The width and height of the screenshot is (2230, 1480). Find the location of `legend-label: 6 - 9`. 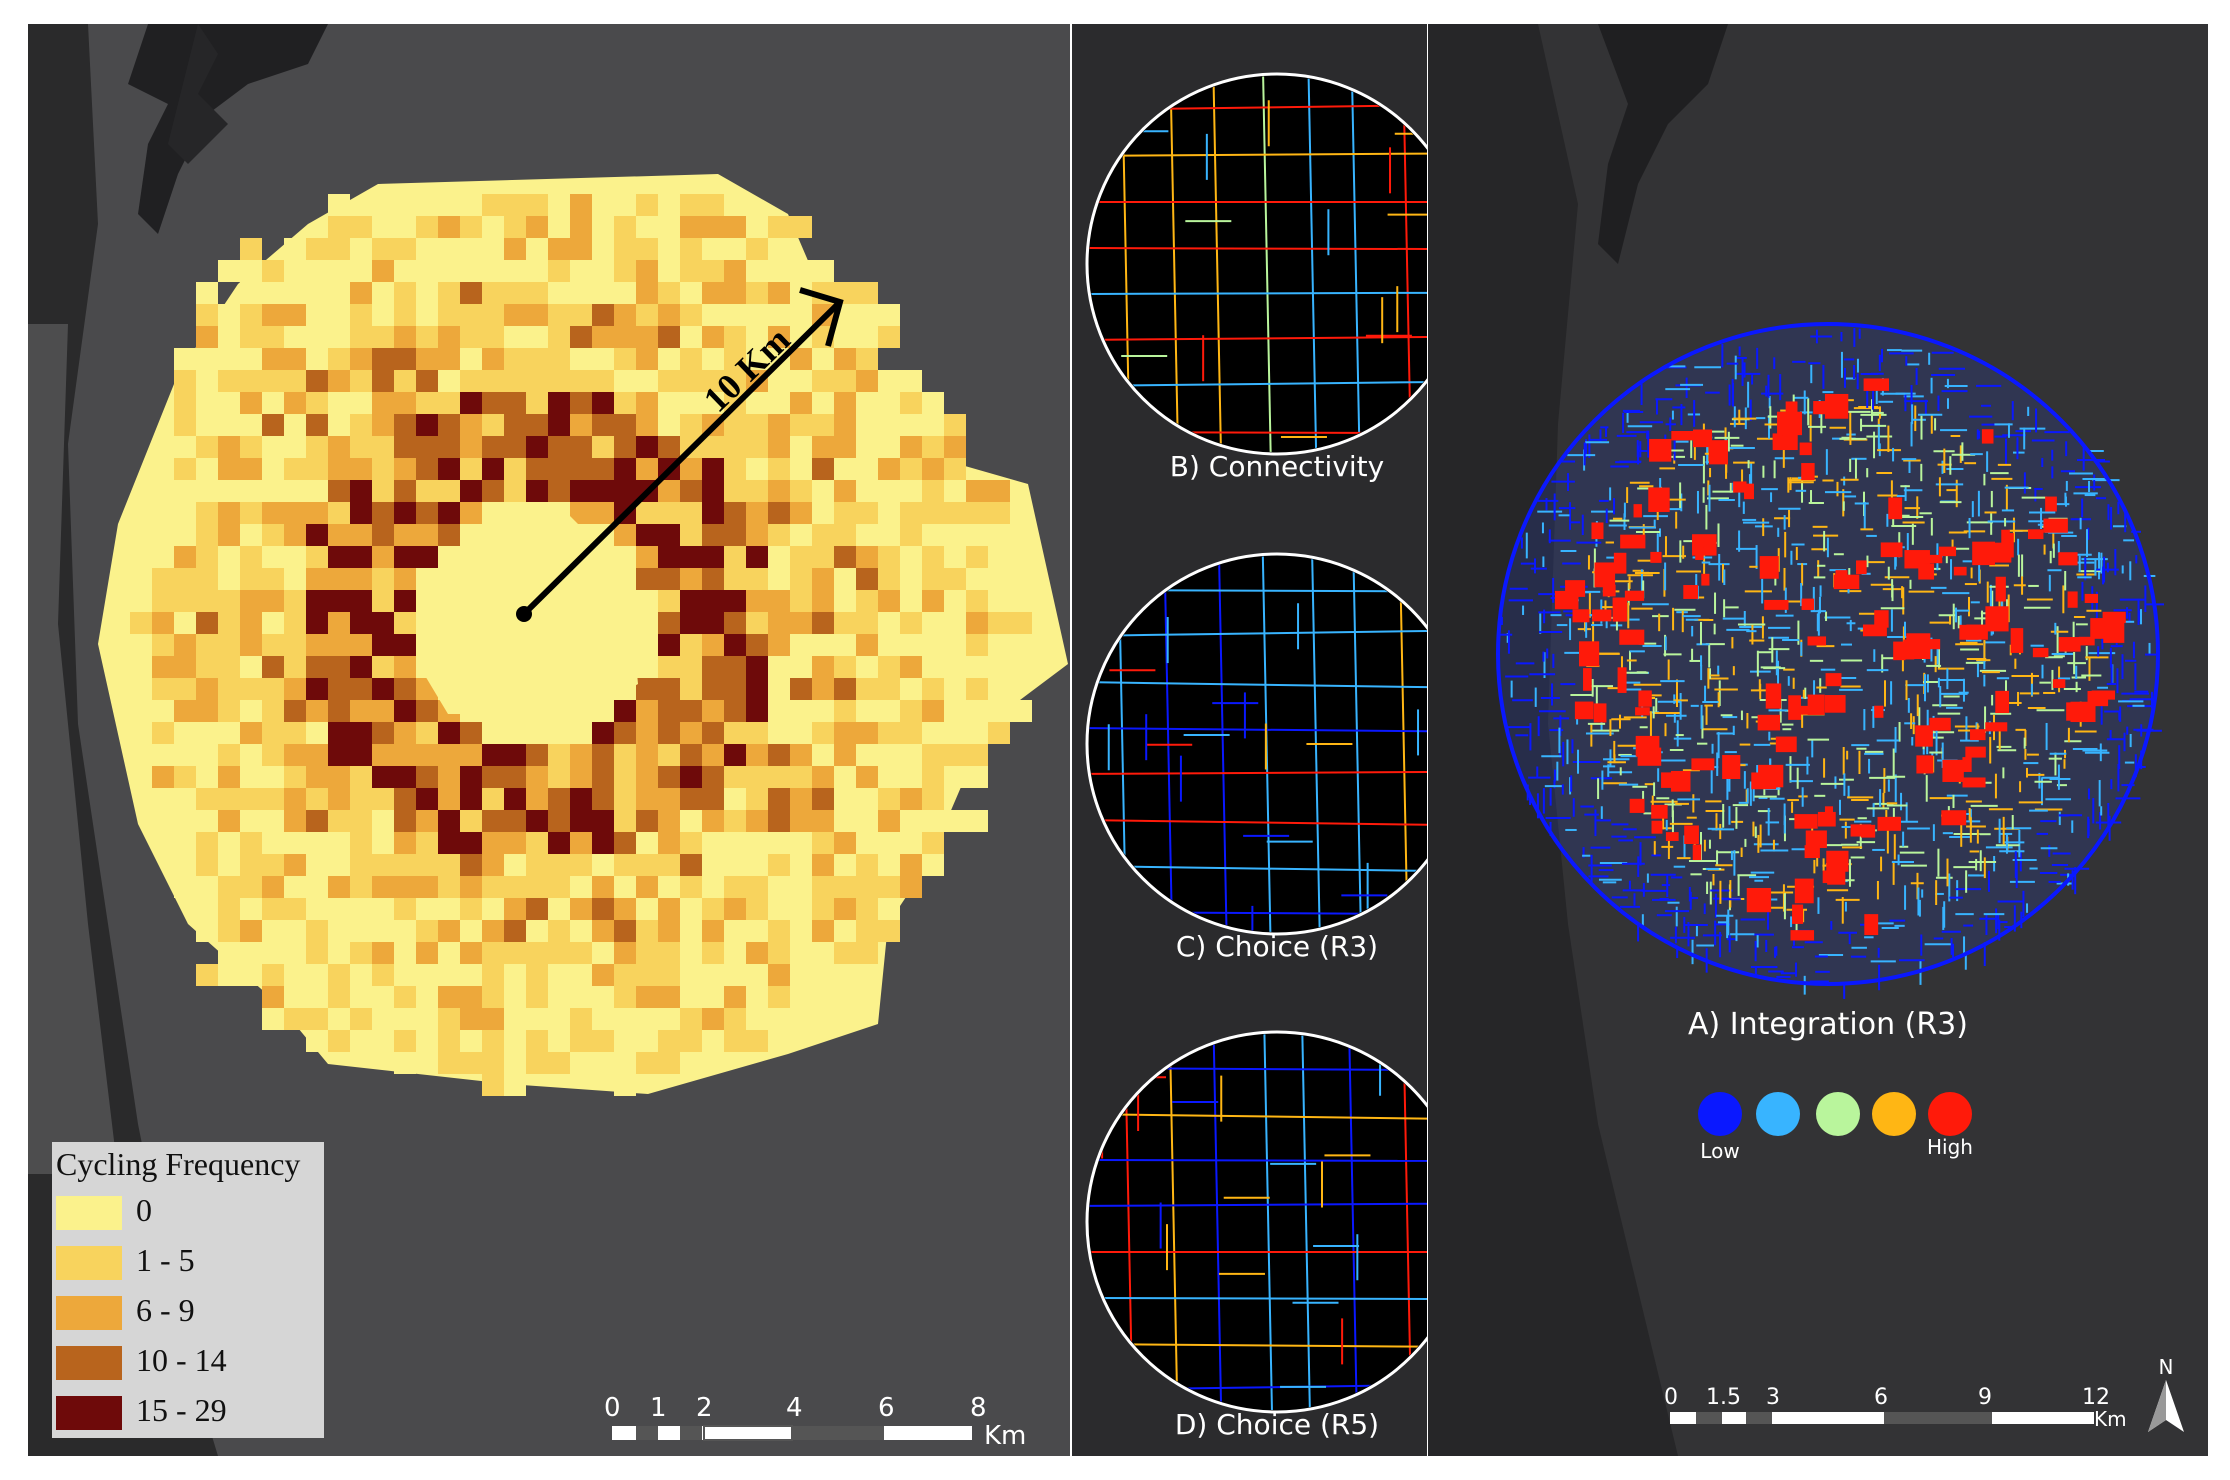

legend-label: 6 - 9 is located at coordinates (165, 1310).